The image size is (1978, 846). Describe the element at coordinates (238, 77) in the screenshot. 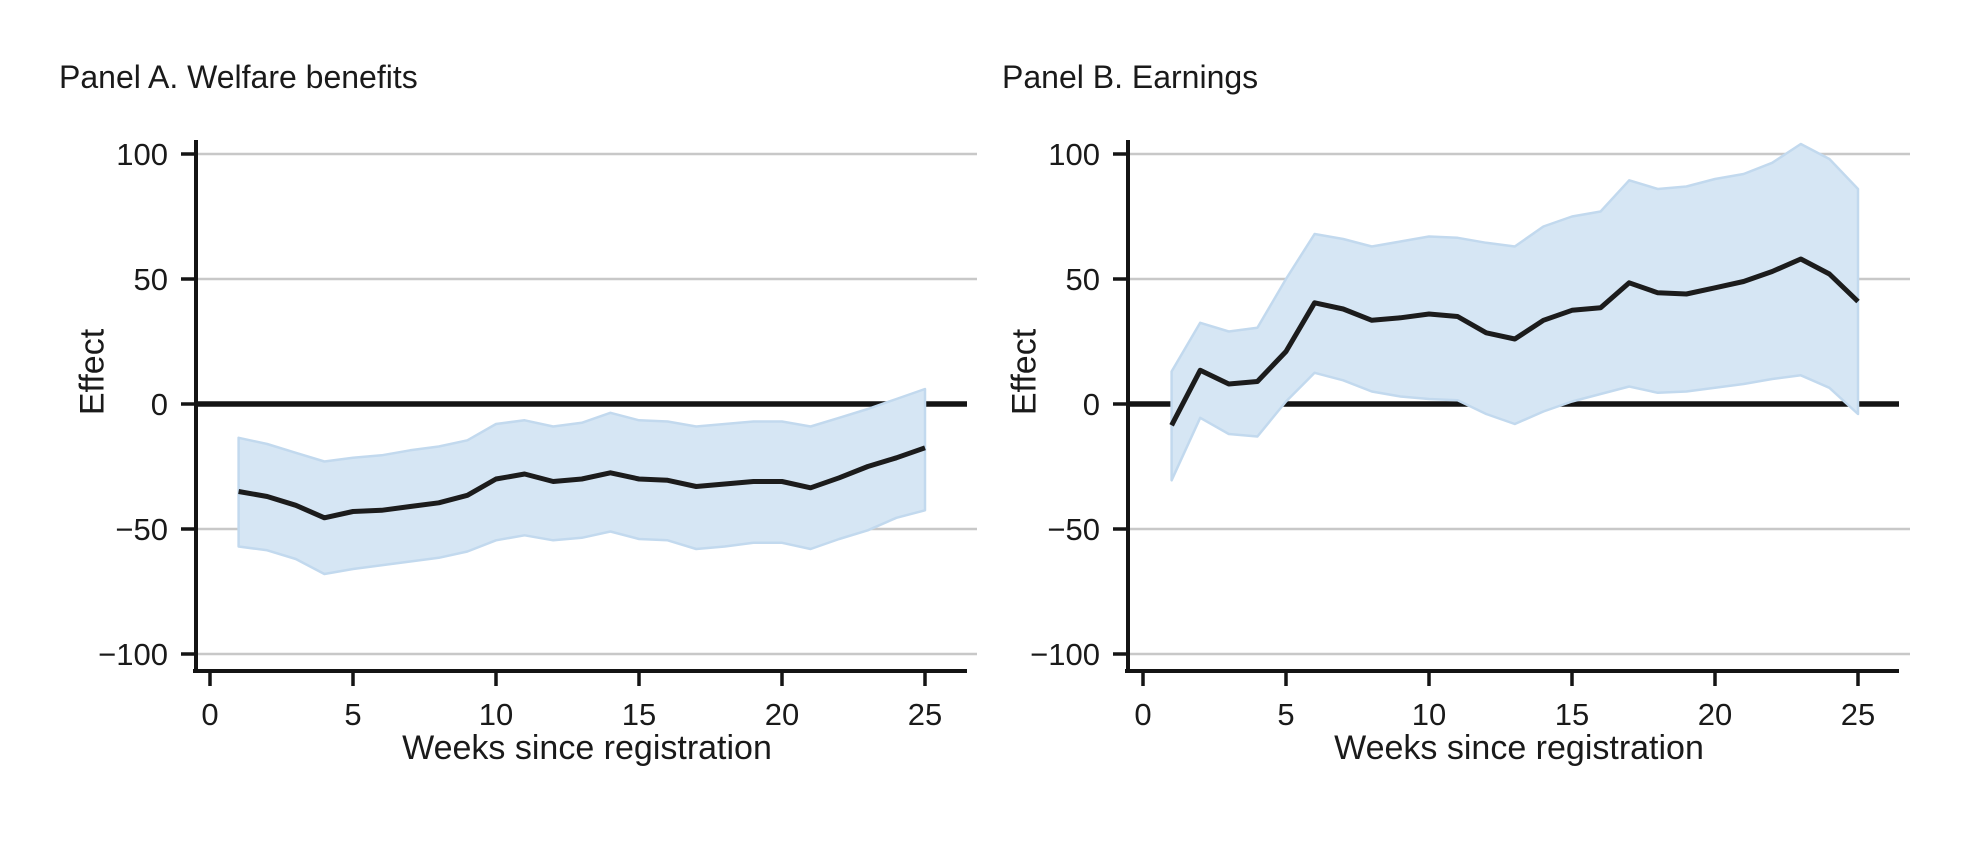

I see `panel-a-title: Panel A. Welfare benefits` at that location.